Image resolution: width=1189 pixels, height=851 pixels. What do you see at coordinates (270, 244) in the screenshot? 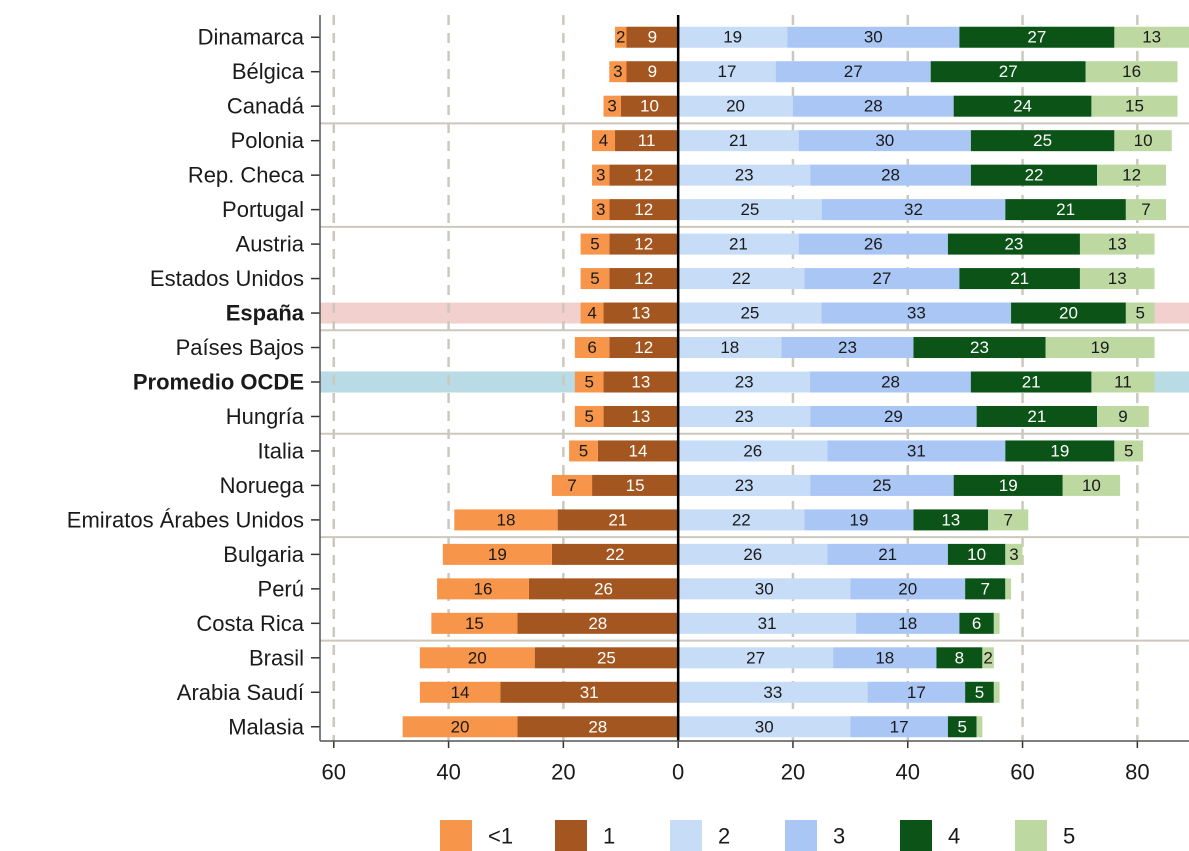
I see `category-label: Austria` at bounding box center [270, 244].